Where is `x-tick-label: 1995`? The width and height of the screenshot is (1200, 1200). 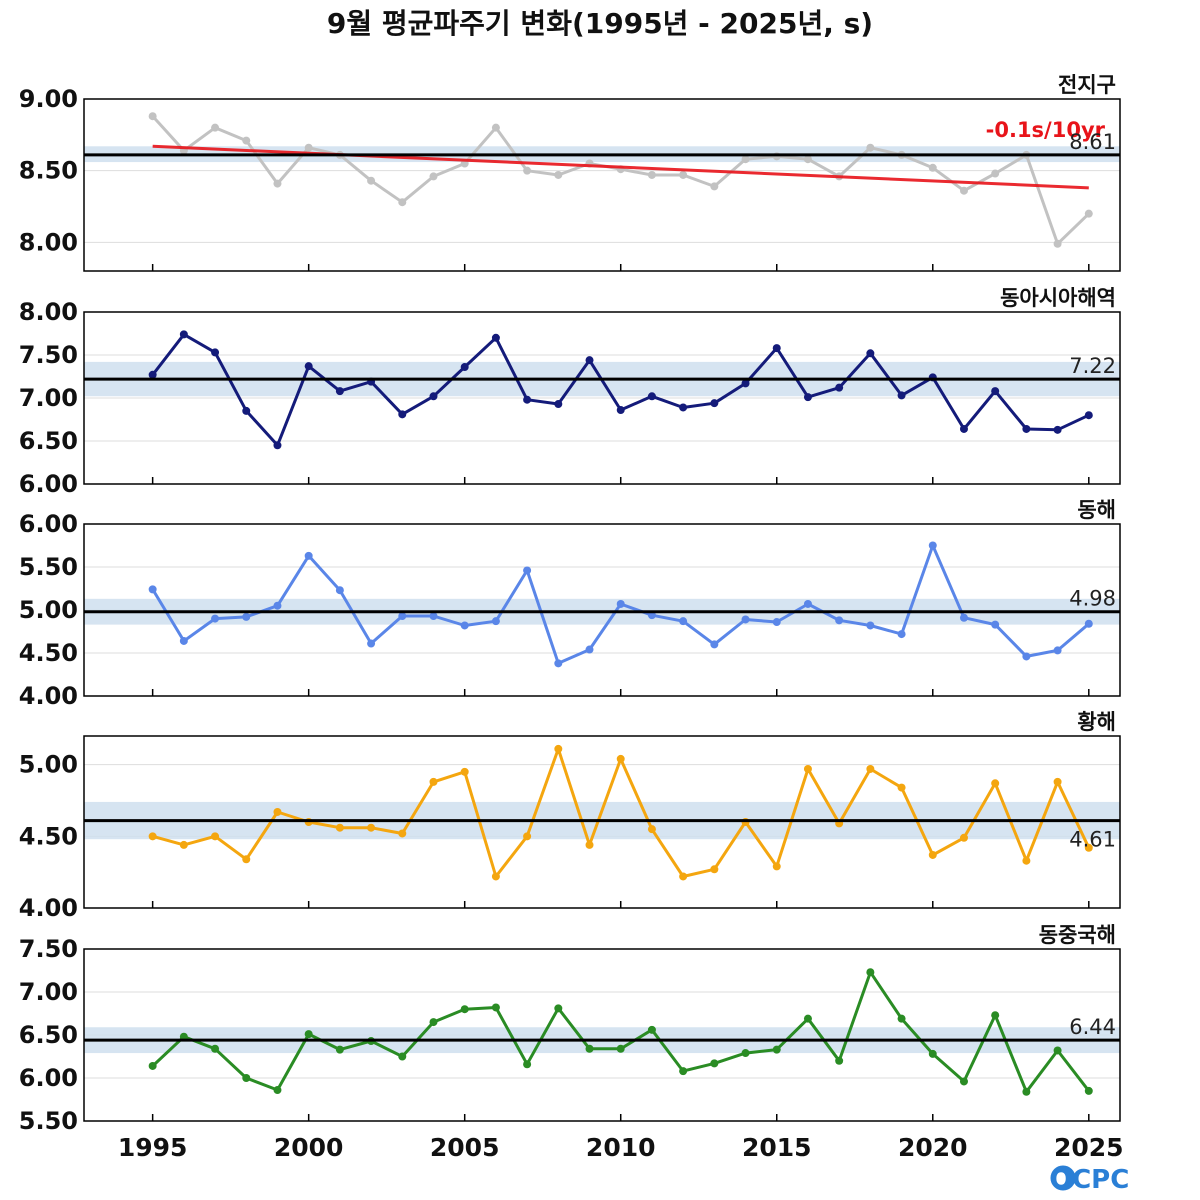 x-tick-label: 1995 is located at coordinates (153, 1147).